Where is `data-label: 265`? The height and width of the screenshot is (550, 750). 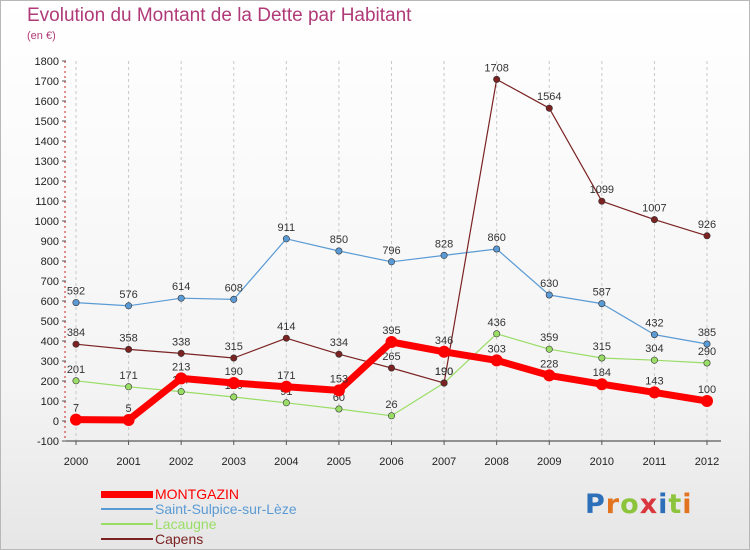 data-label: 265 is located at coordinates (391, 357).